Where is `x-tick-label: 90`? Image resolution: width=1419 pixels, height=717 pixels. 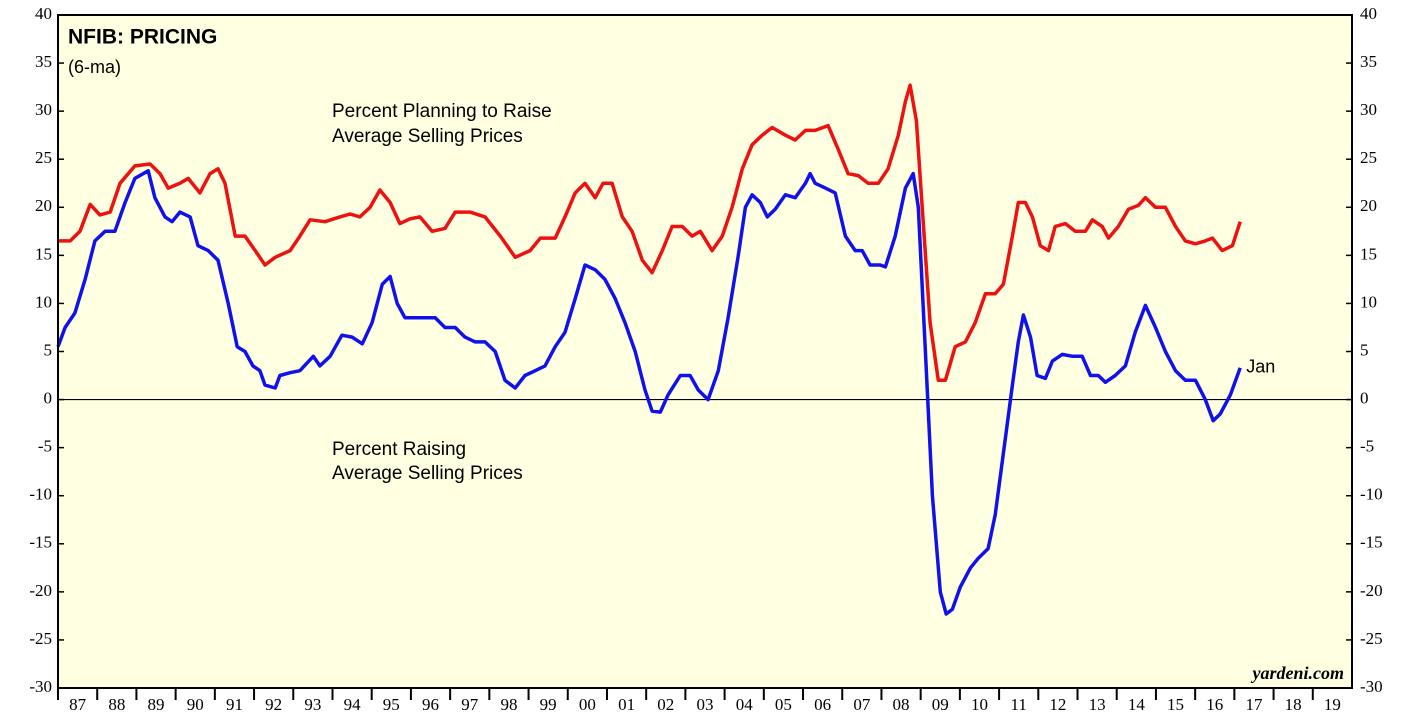
x-tick-label: 90 is located at coordinates (195, 704).